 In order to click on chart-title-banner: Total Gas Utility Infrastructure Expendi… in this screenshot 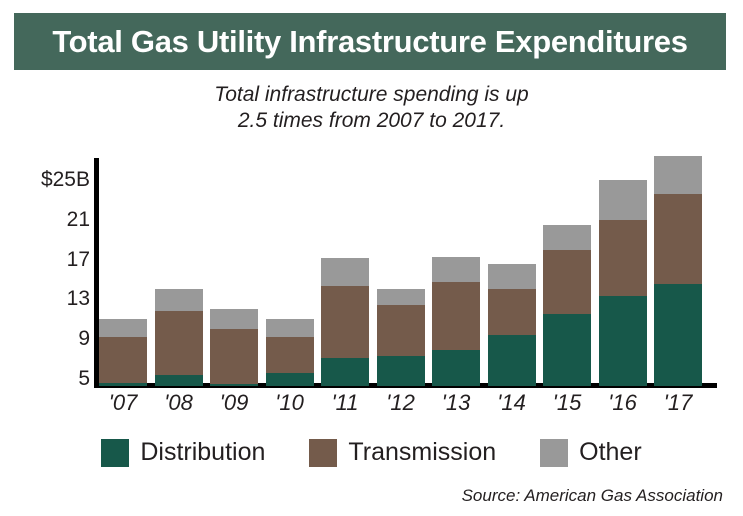, I will do `click(370, 41)`.